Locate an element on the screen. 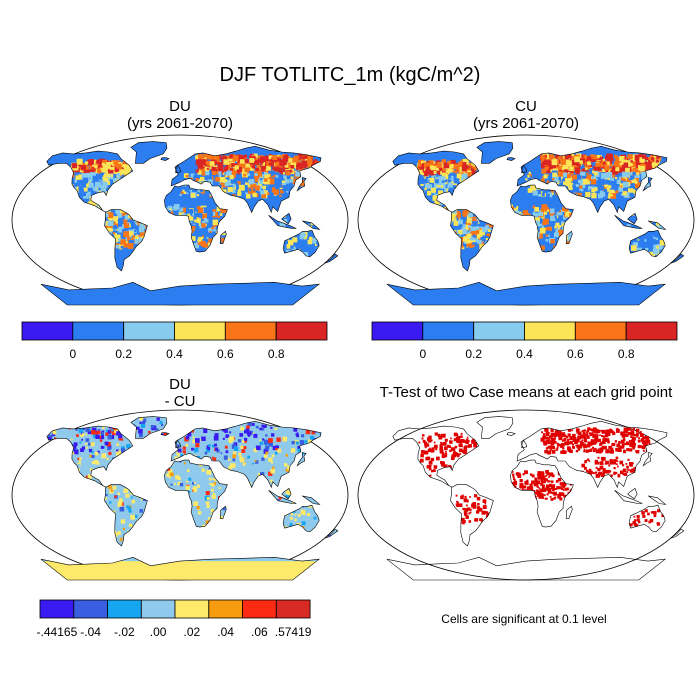  colorbar-du: 0 0.2 0.4 0.6 0.8 is located at coordinates (174, 341).